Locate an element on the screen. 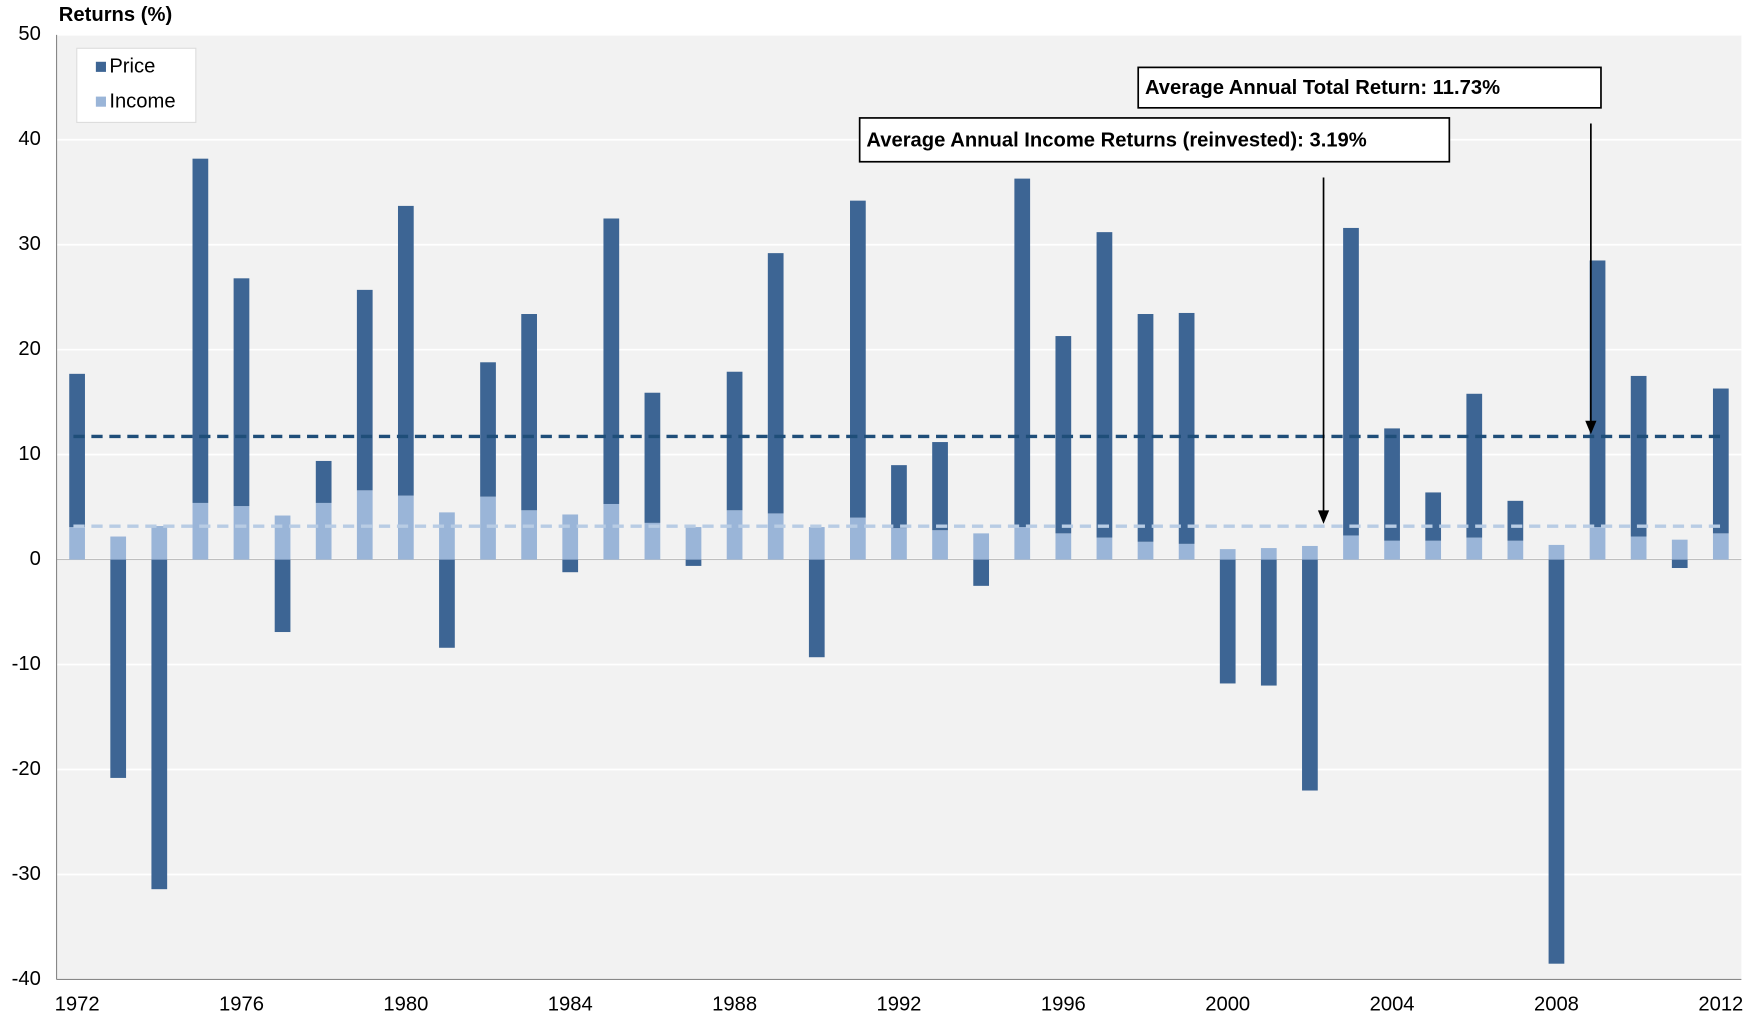 The image size is (1753, 1021). y-tick-label: -10 is located at coordinates (26, 664).